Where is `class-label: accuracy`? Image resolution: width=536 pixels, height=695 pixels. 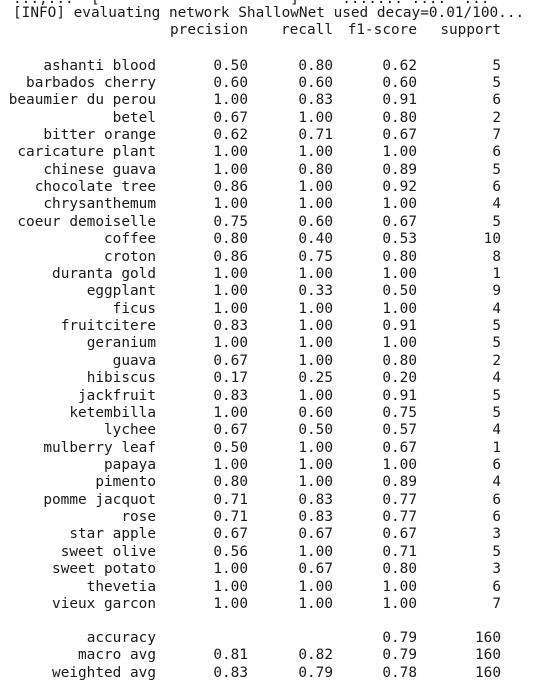
class-label: accuracy is located at coordinates (121, 638).